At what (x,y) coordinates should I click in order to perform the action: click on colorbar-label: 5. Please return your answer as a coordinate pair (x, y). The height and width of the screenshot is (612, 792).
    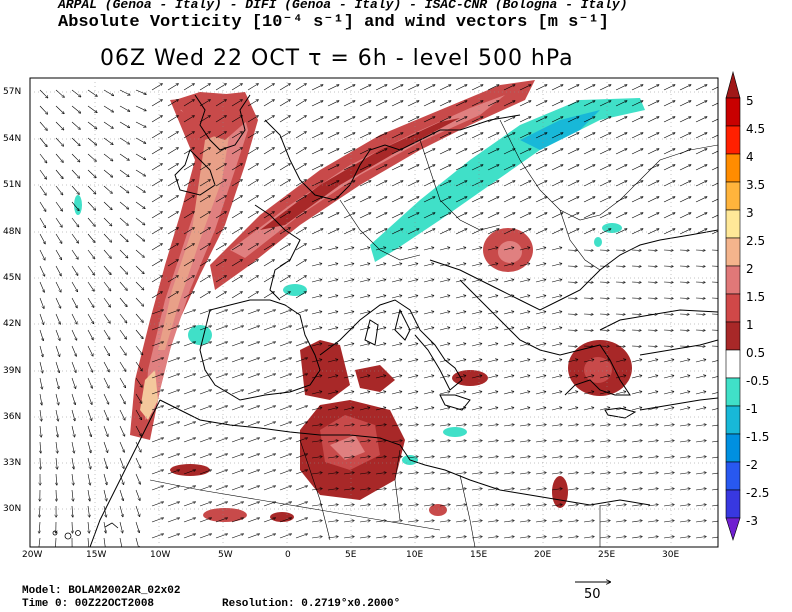
    Looking at the image, I should click on (750, 101).